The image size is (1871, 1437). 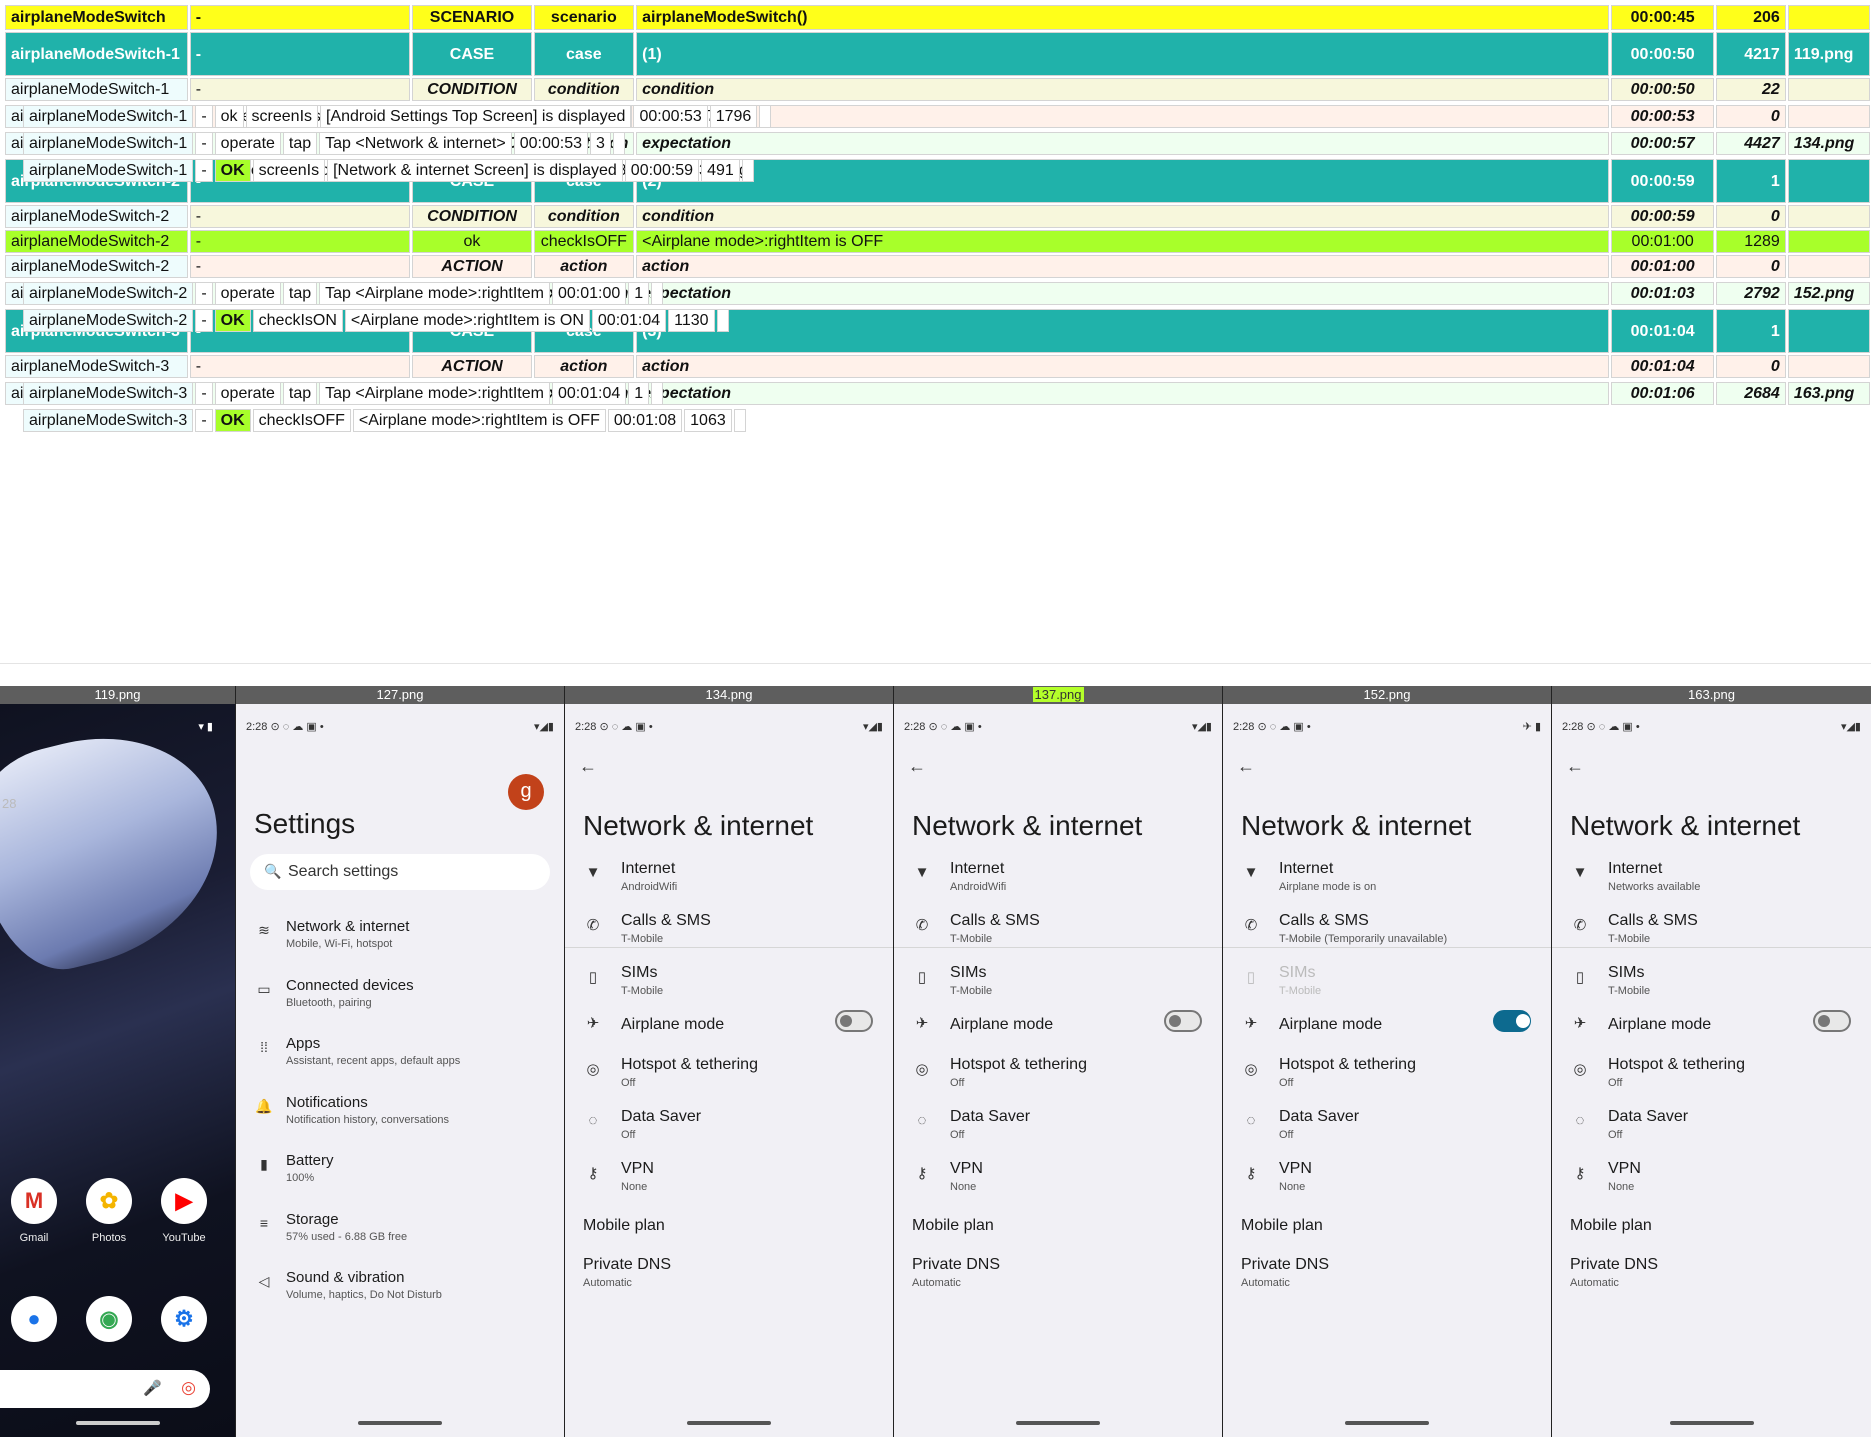 What do you see at coordinates (96, 241) in the screenshot?
I see `cell-test-id: airplaneModeSwitch-2` at bounding box center [96, 241].